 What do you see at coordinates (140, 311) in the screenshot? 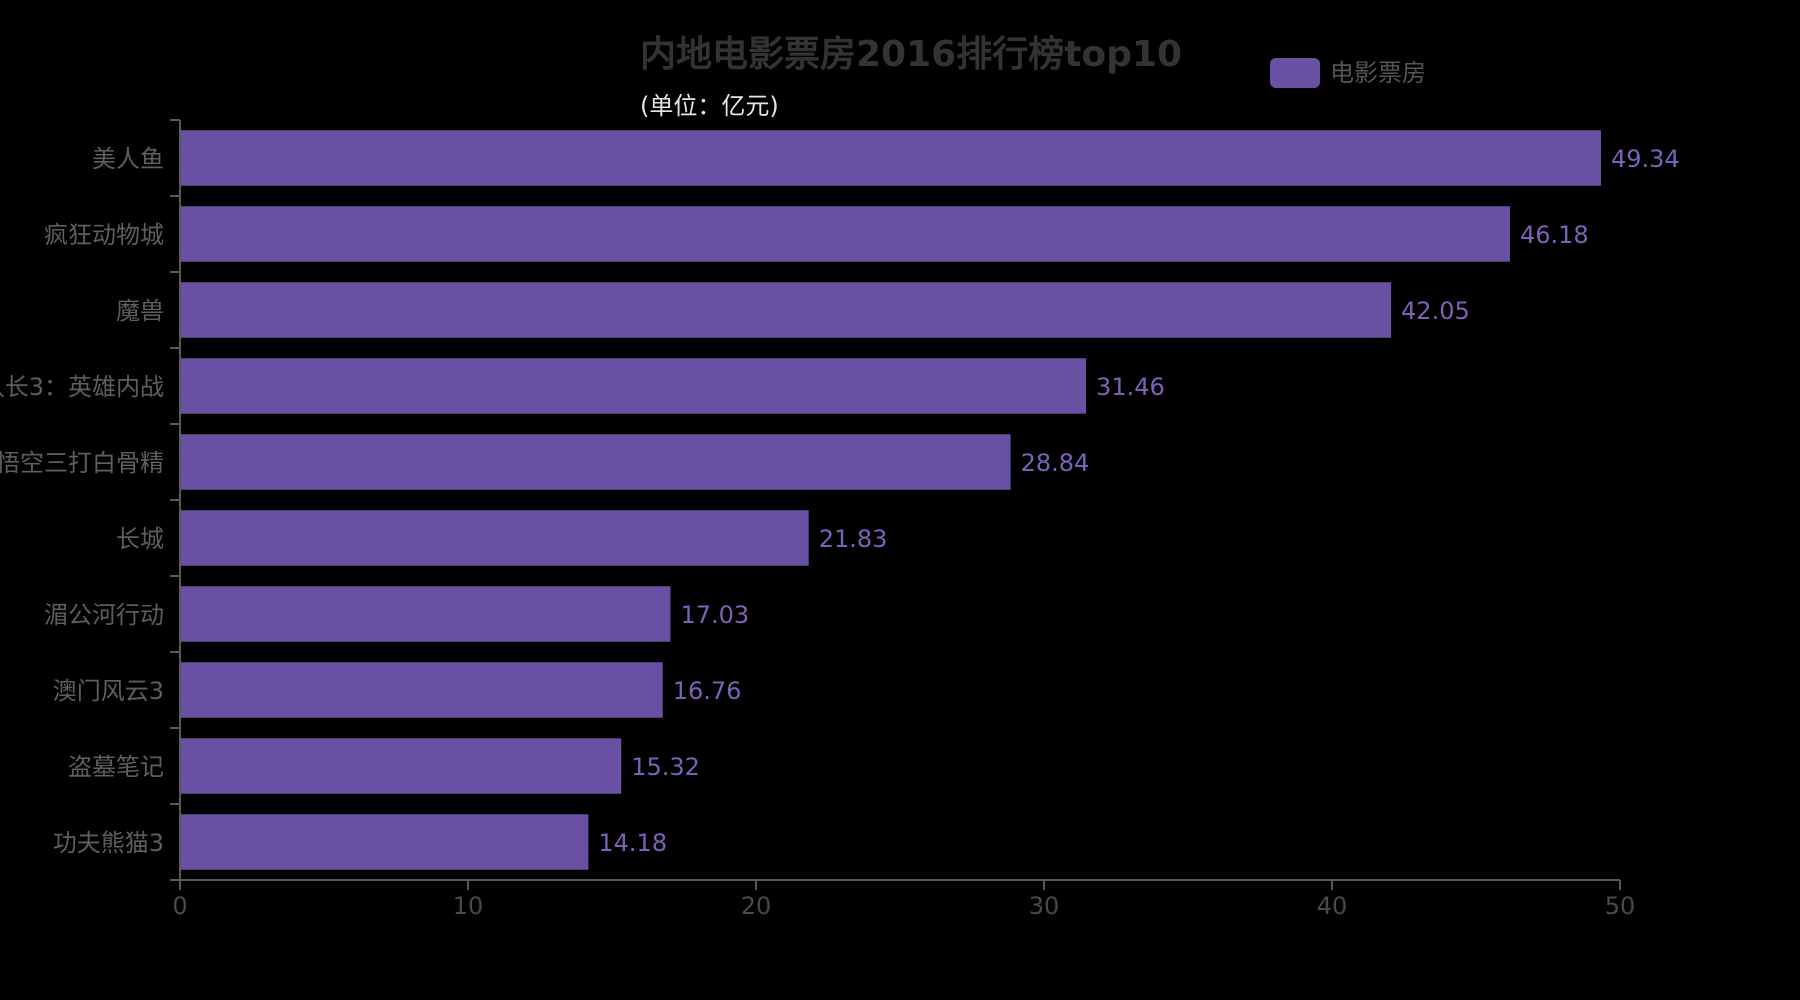
I see `y-category-label: 魔兽` at bounding box center [140, 311].